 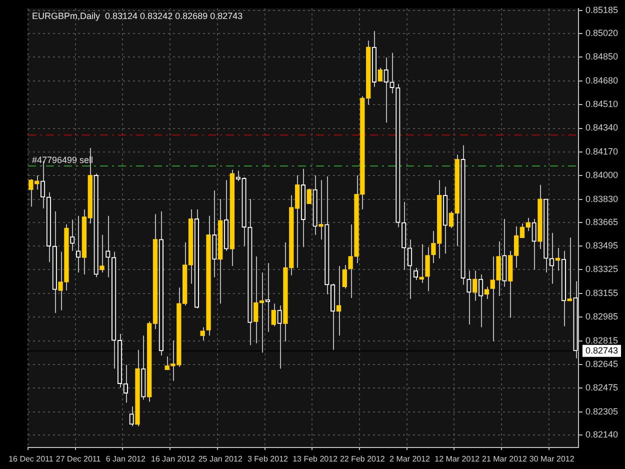 What do you see at coordinates (268, 459) in the screenshot?
I see `x-tick-label: 3 Feb 2012` at bounding box center [268, 459].